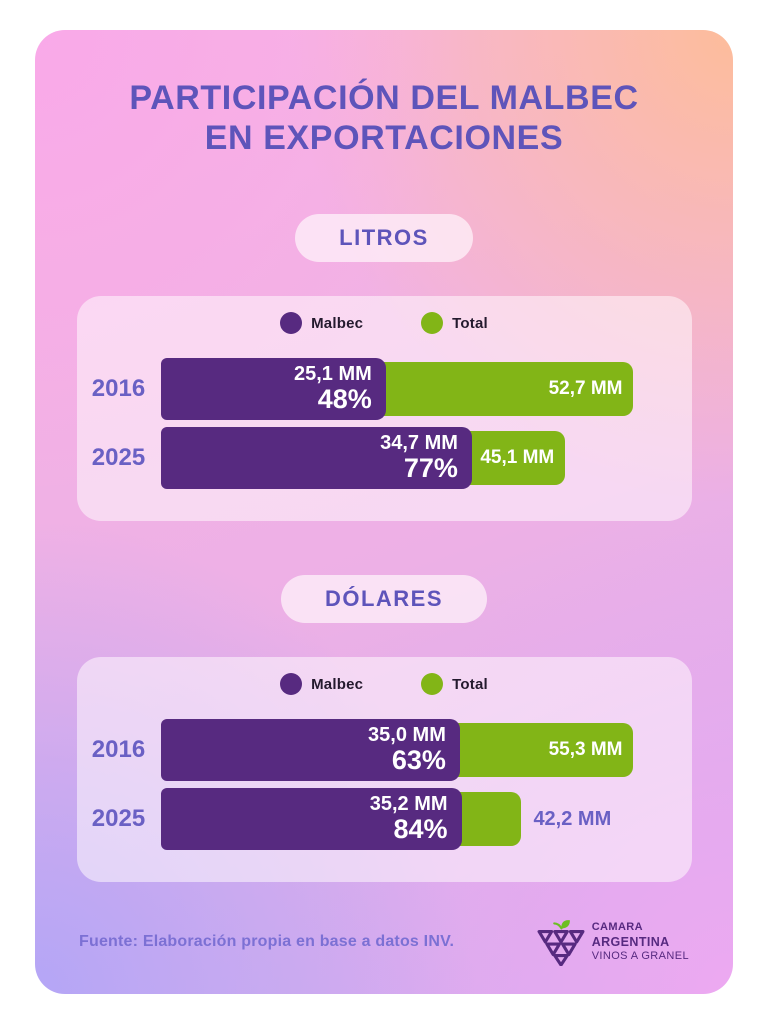 This screenshot has height=1024, width=768. Describe the element at coordinates (419, 443) in the screenshot. I see `malbec-value-label: 34,7 MM` at that location.